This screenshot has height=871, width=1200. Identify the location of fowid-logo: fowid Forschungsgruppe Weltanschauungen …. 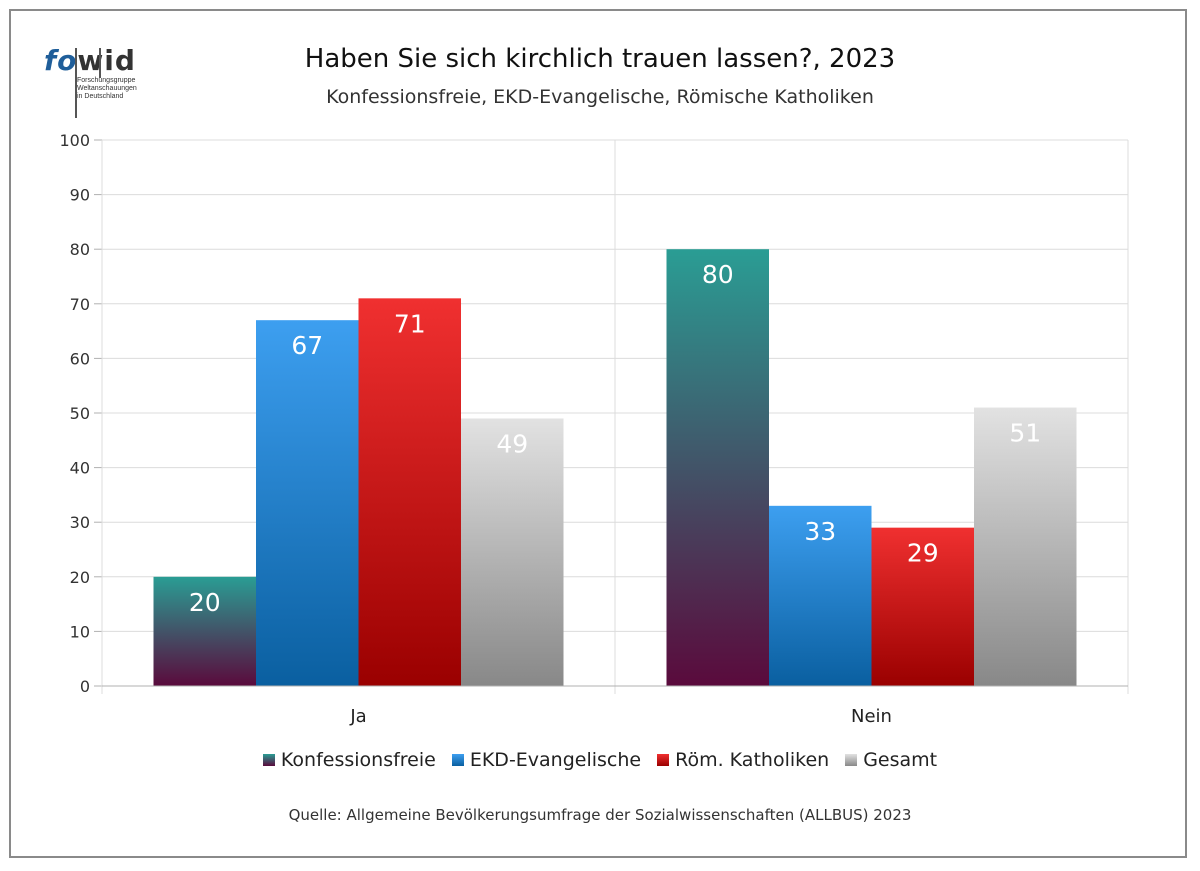
(99, 82).